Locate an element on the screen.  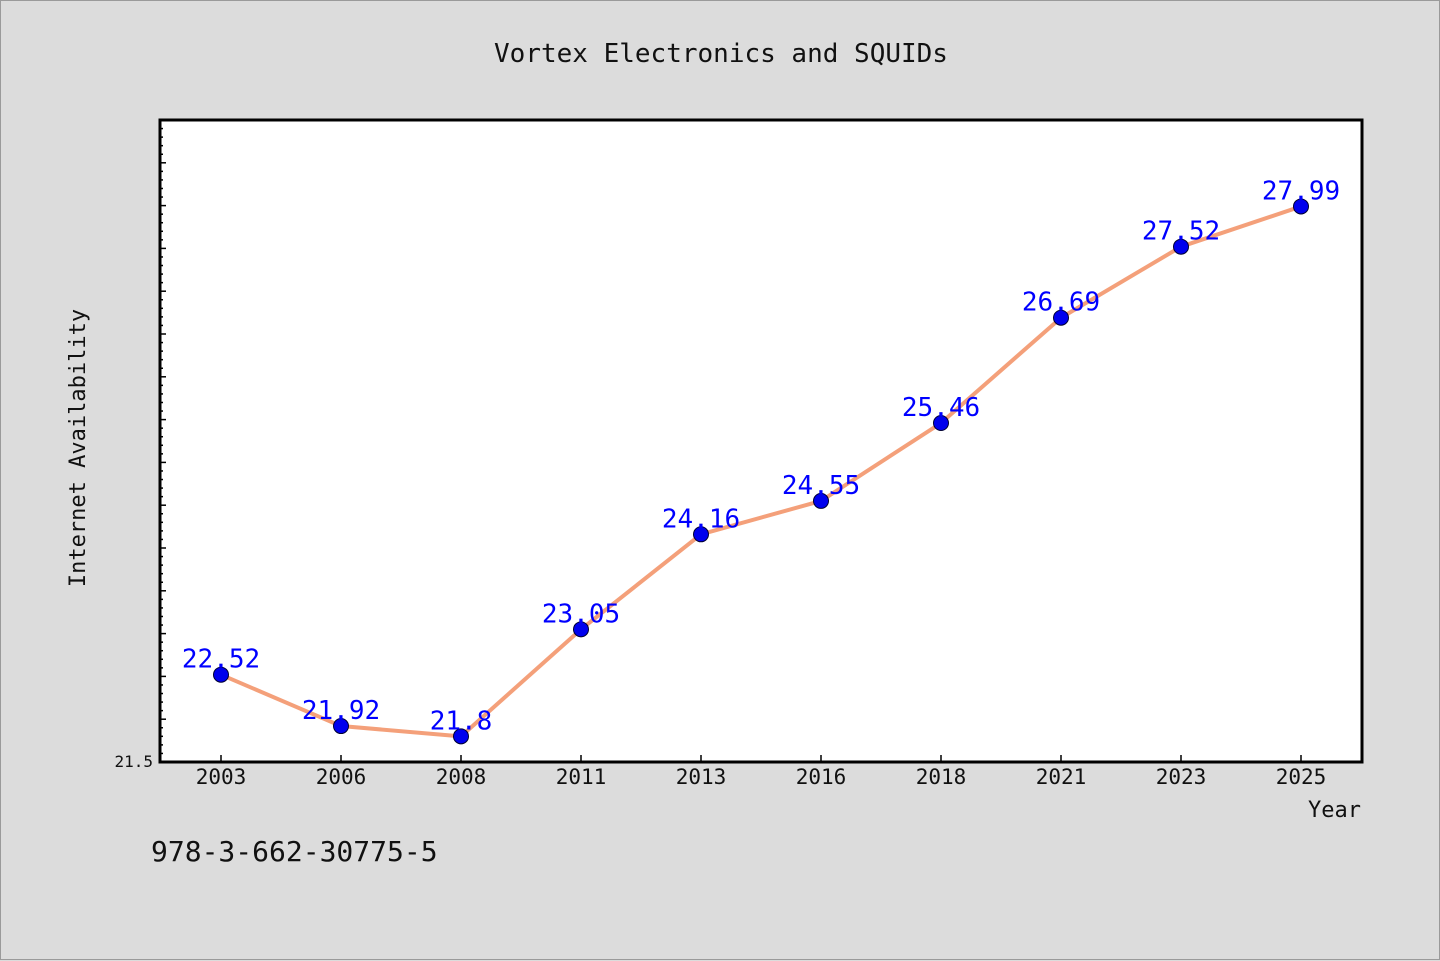
data-label: 24.55 is located at coordinates (821, 486).